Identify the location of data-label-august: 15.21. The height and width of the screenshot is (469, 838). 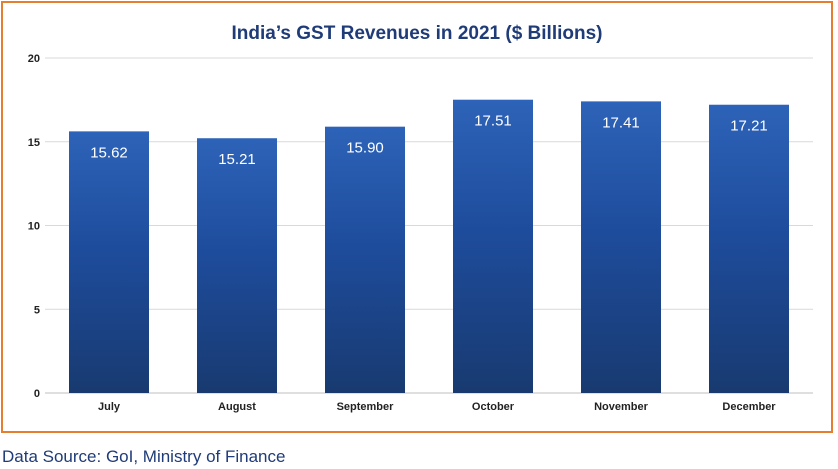
(237, 159).